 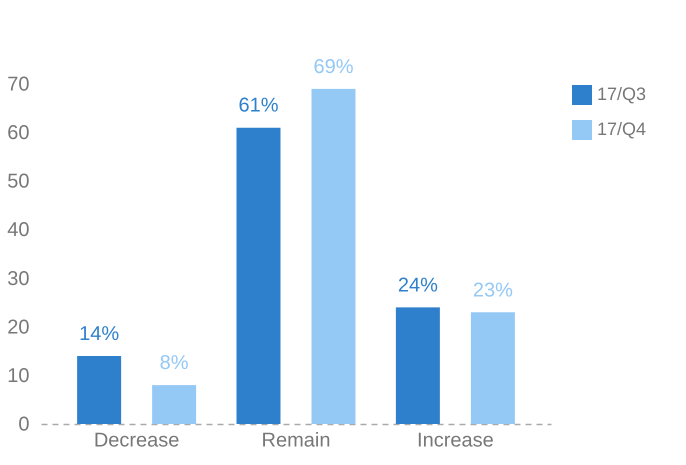 What do you see at coordinates (18, 181) in the screenshot?
I see `y-tick-label: 50` at bounding box center [18, 181].